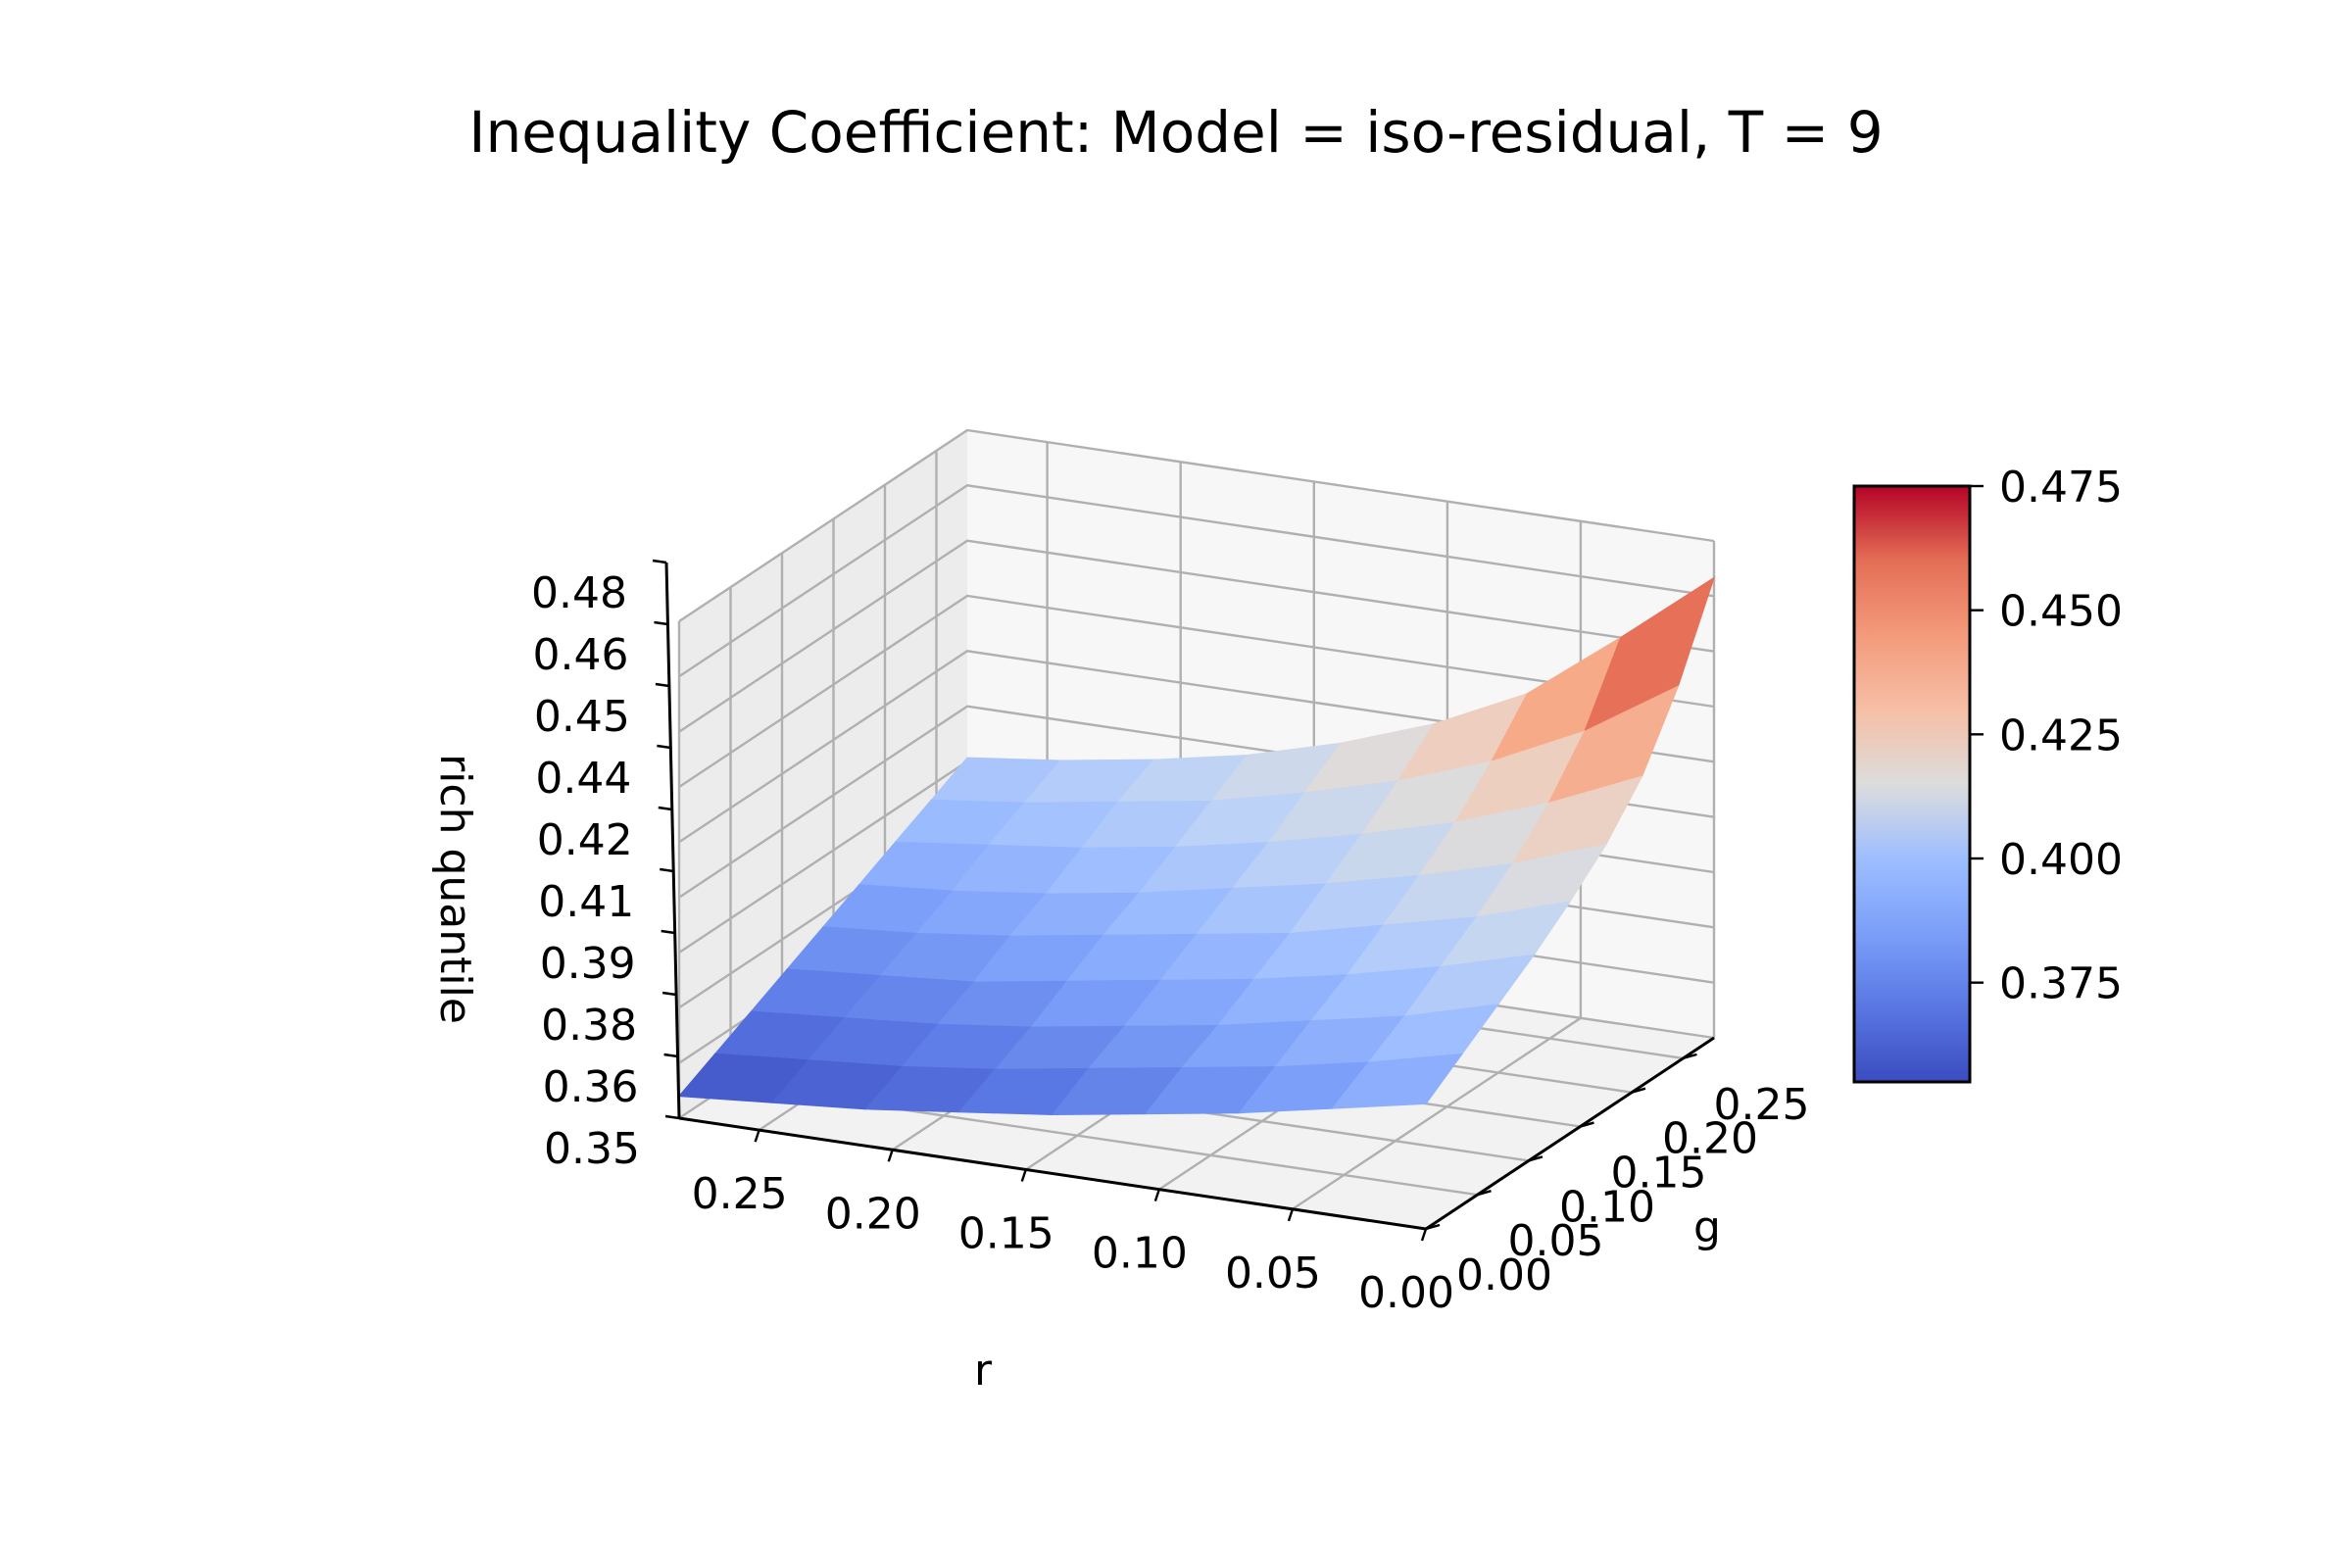 The image size is (2352, 1568). I want to click on r-tick-label: 0.05, so click(1273, 1273).